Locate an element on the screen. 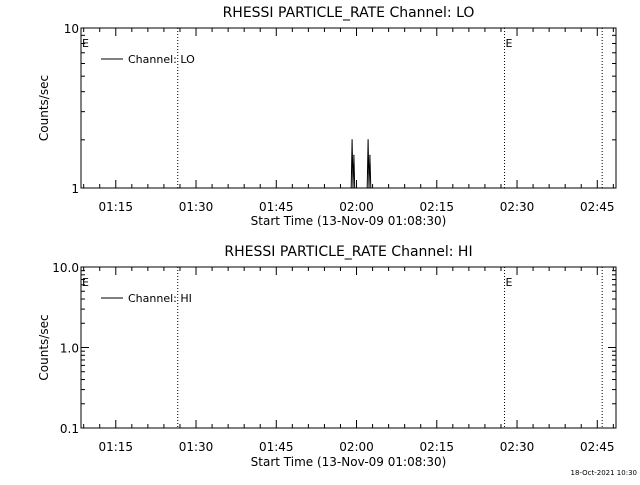  chart-title: RHESSI PARTICLE_RATE Channel: HI is located at coordinates (348, 252).